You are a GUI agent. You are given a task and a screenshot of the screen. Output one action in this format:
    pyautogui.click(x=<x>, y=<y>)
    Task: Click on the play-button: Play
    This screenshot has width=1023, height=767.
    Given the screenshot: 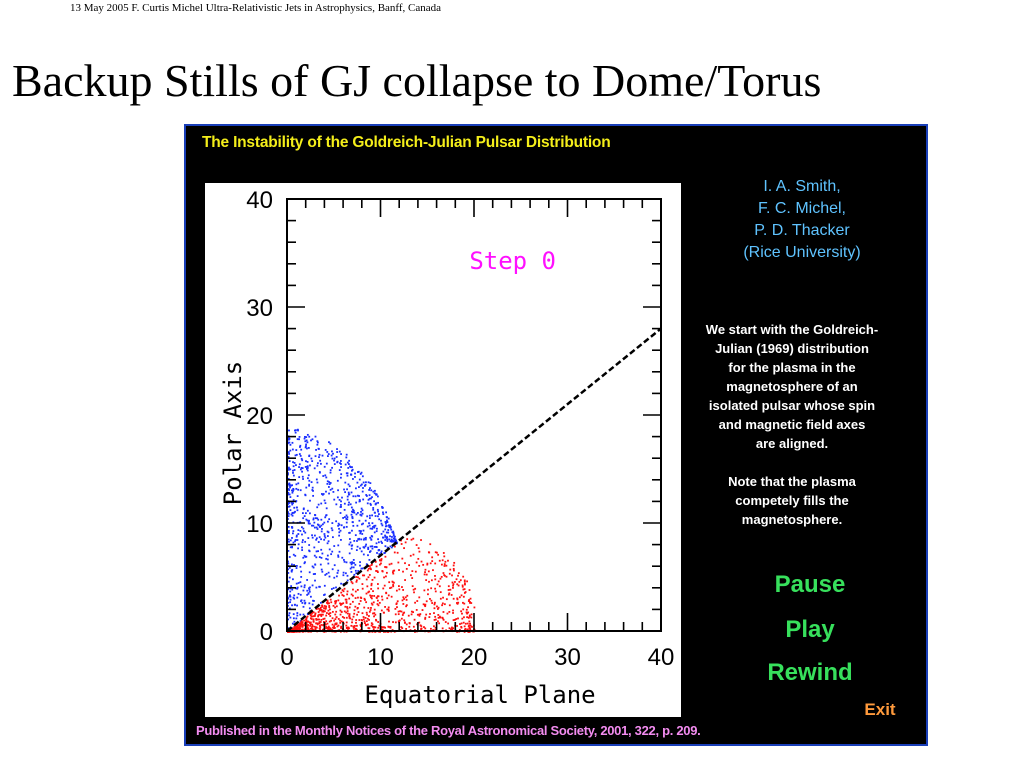 What is the action you would take?
    pyautogui.click(x=810, y=629)
    